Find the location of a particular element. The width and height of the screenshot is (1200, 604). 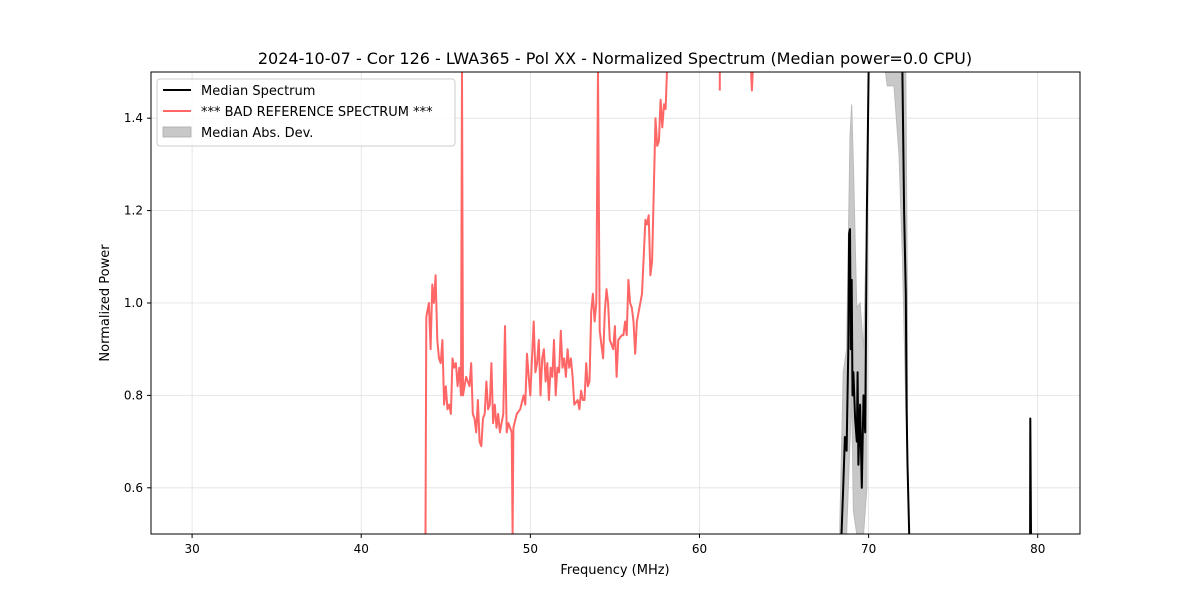

y-tick-label: 0.8 is located at coordinates (133, 395).